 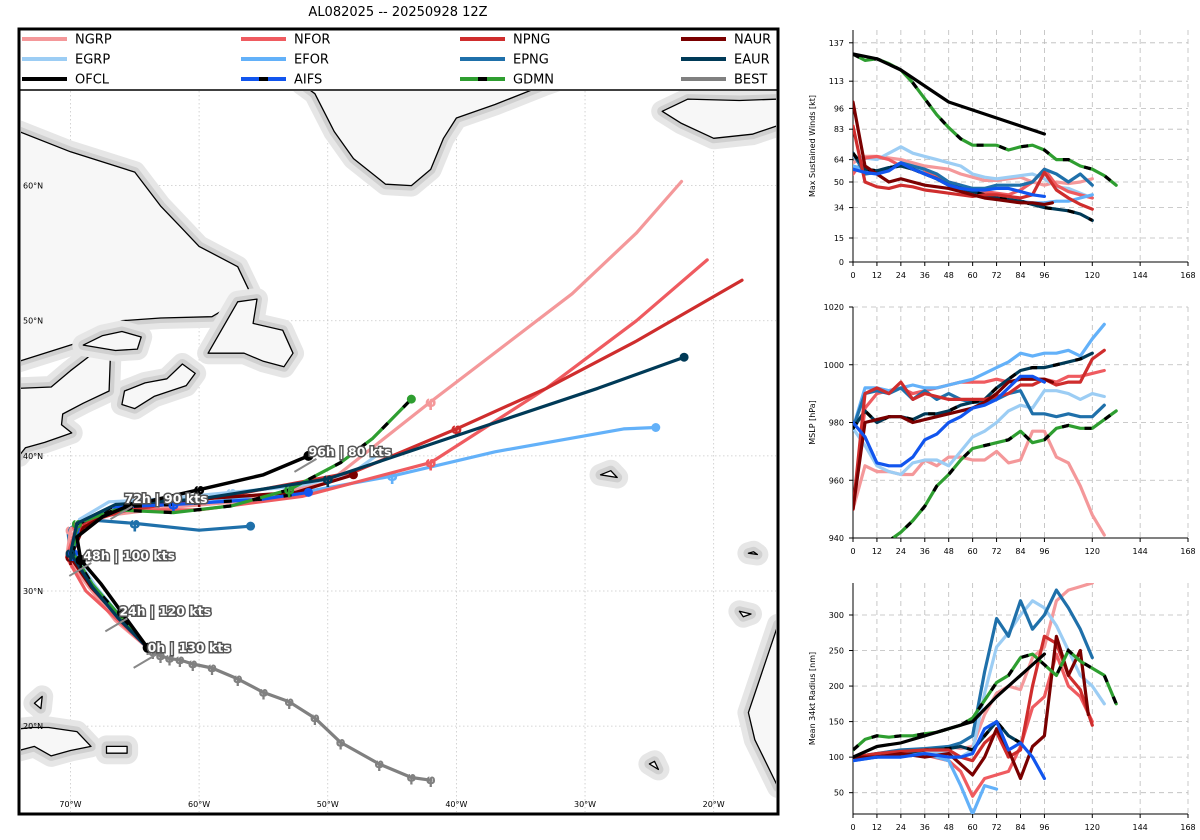 What do you see at coordinates (654, 765) in the screenshot?
I see `coastline-cape-verde` at bounding box center [654, 765].